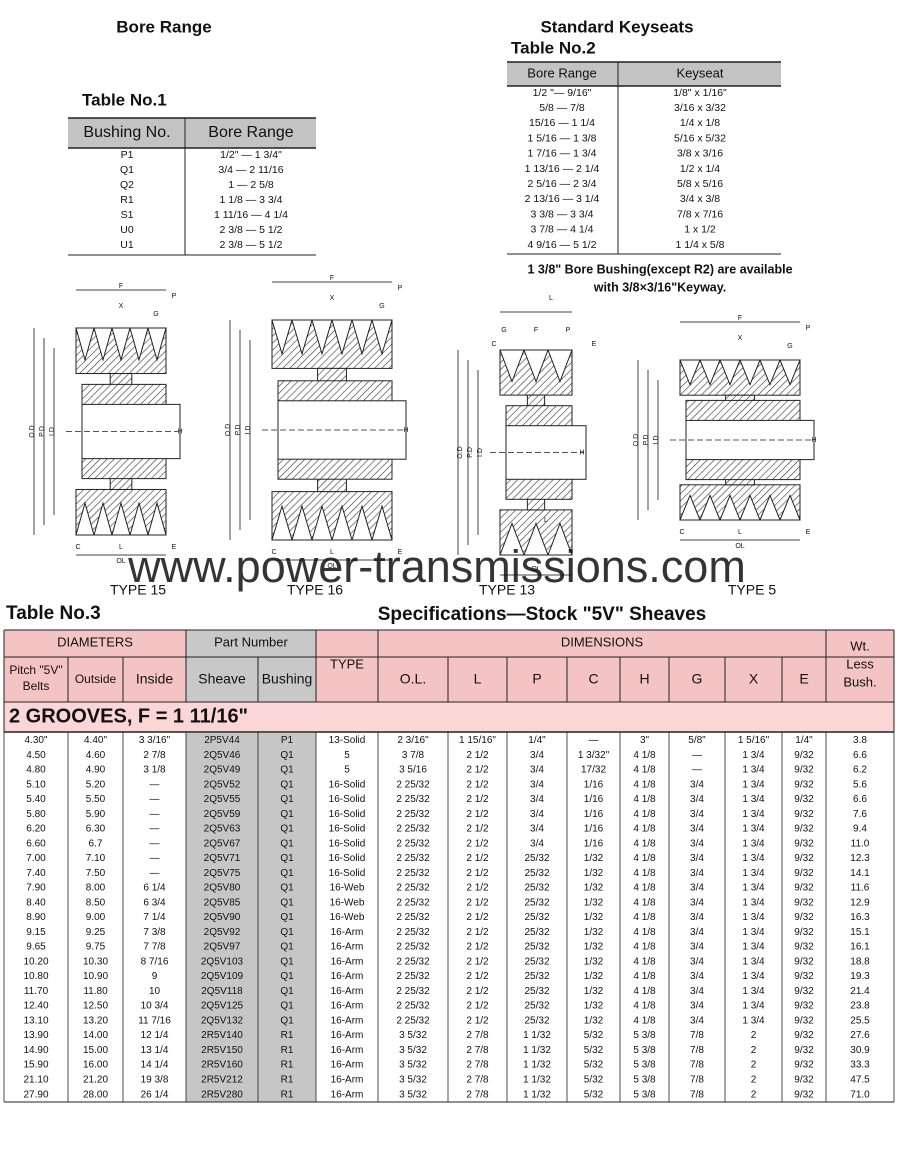 The image size is (900, 1150). What do you see at coordinates (860, 843) in the screenshot?
I see `cell: 11.0` at bounding box center [860, 843].